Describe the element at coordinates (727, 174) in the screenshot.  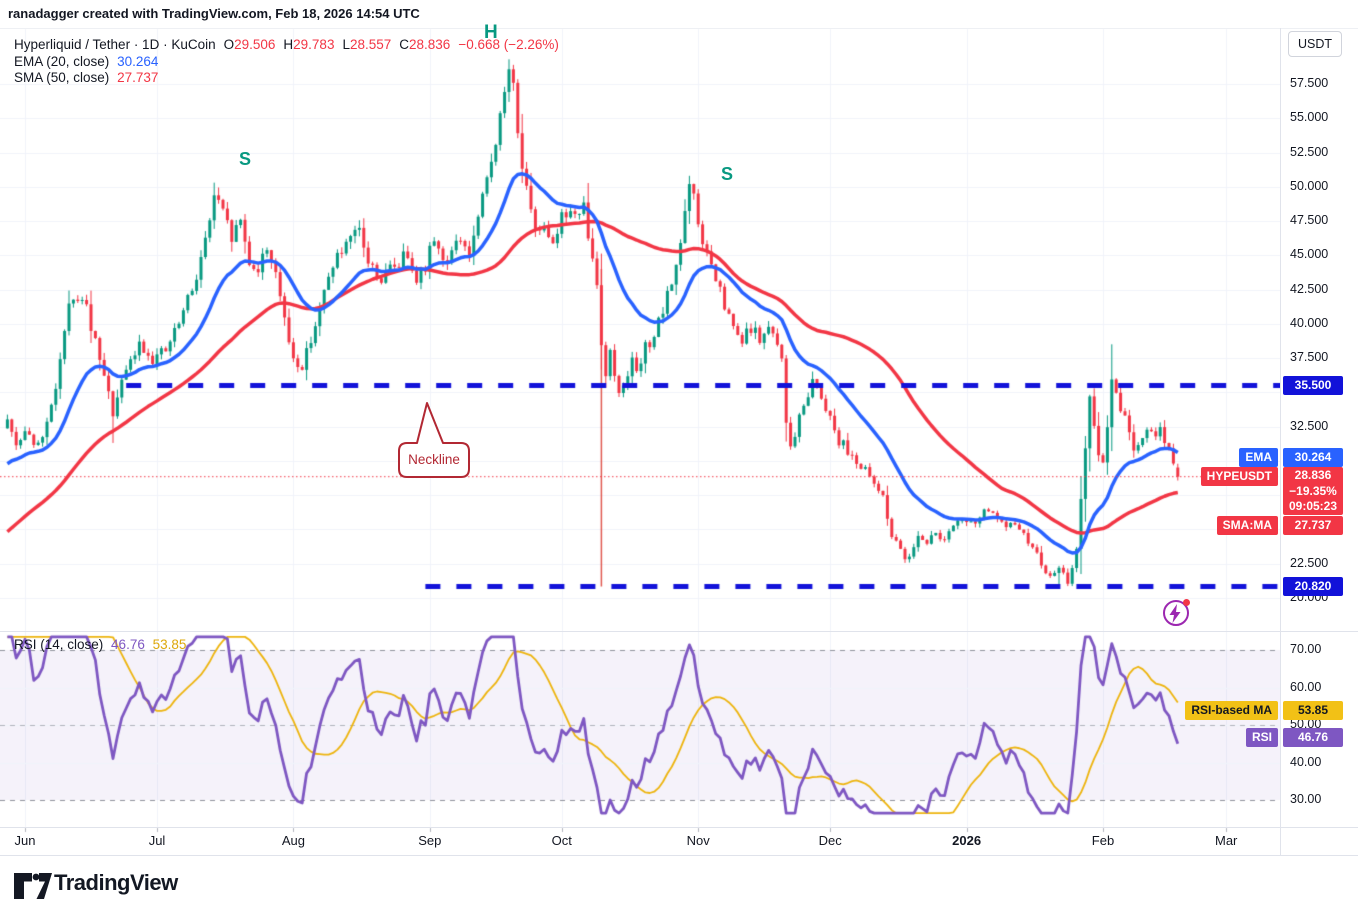
I see `right-shoulder-label: S` at that location.